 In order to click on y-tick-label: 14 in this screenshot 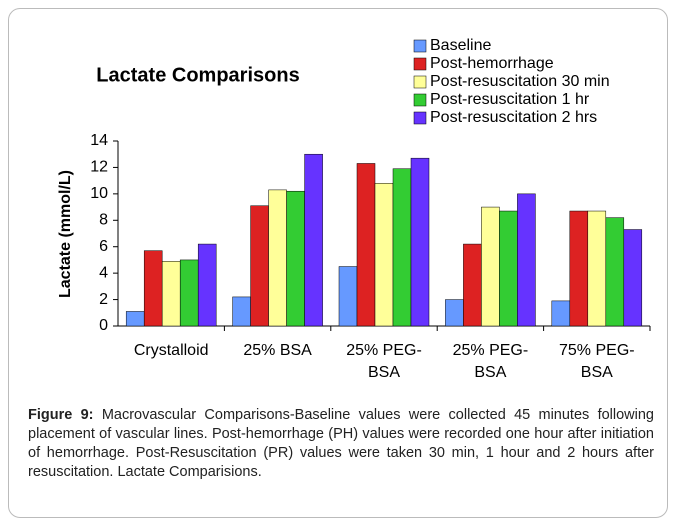, I will do `click(99, 140)`.